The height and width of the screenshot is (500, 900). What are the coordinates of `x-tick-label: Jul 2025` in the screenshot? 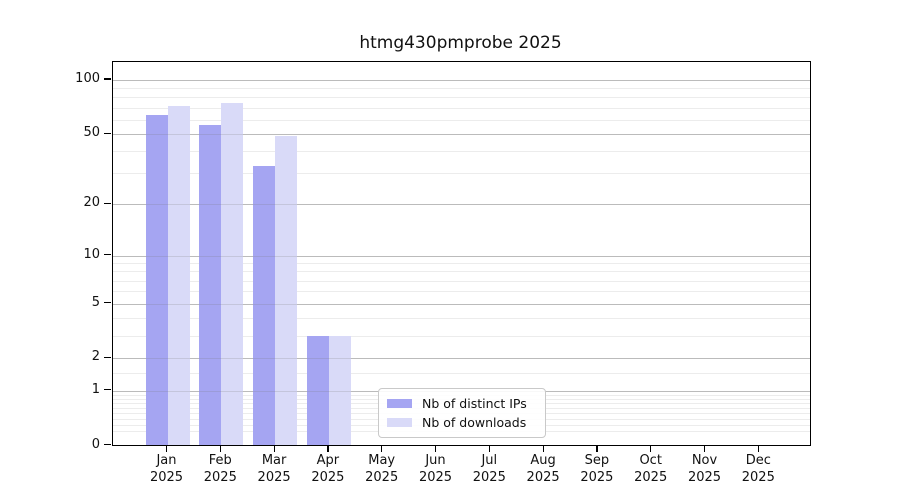 It's located at (489, 469).